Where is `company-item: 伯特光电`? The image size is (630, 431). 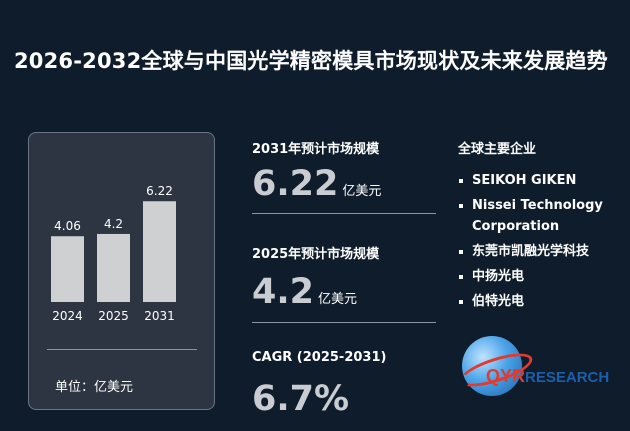
company-item: 伯特光电 is located at coordinates (543, 301).